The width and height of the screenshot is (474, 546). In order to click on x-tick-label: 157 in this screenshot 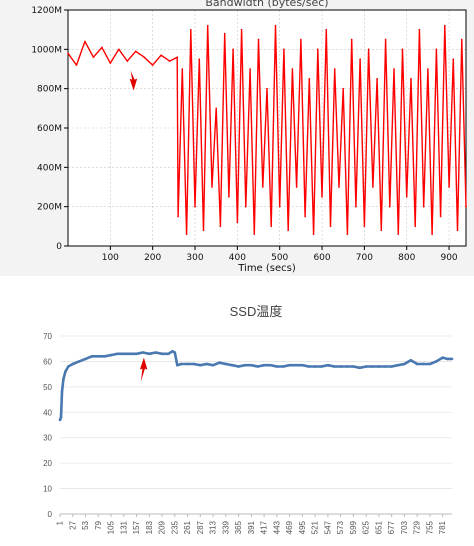, I will do `click(136, 527)`.